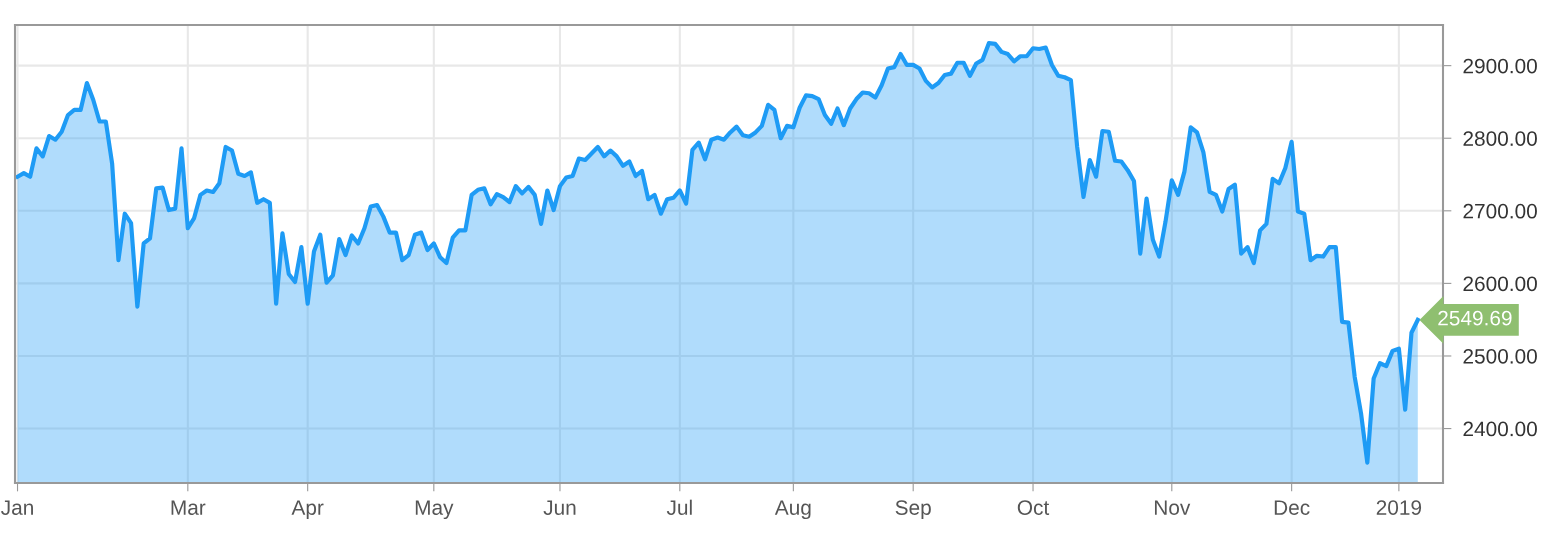 This screenshot has height=546, width=1558. What do you see at coordinates (1172, 507) in the screenshot?
I see `x-tick-label: Nov` at bounding box center [1172, 507].